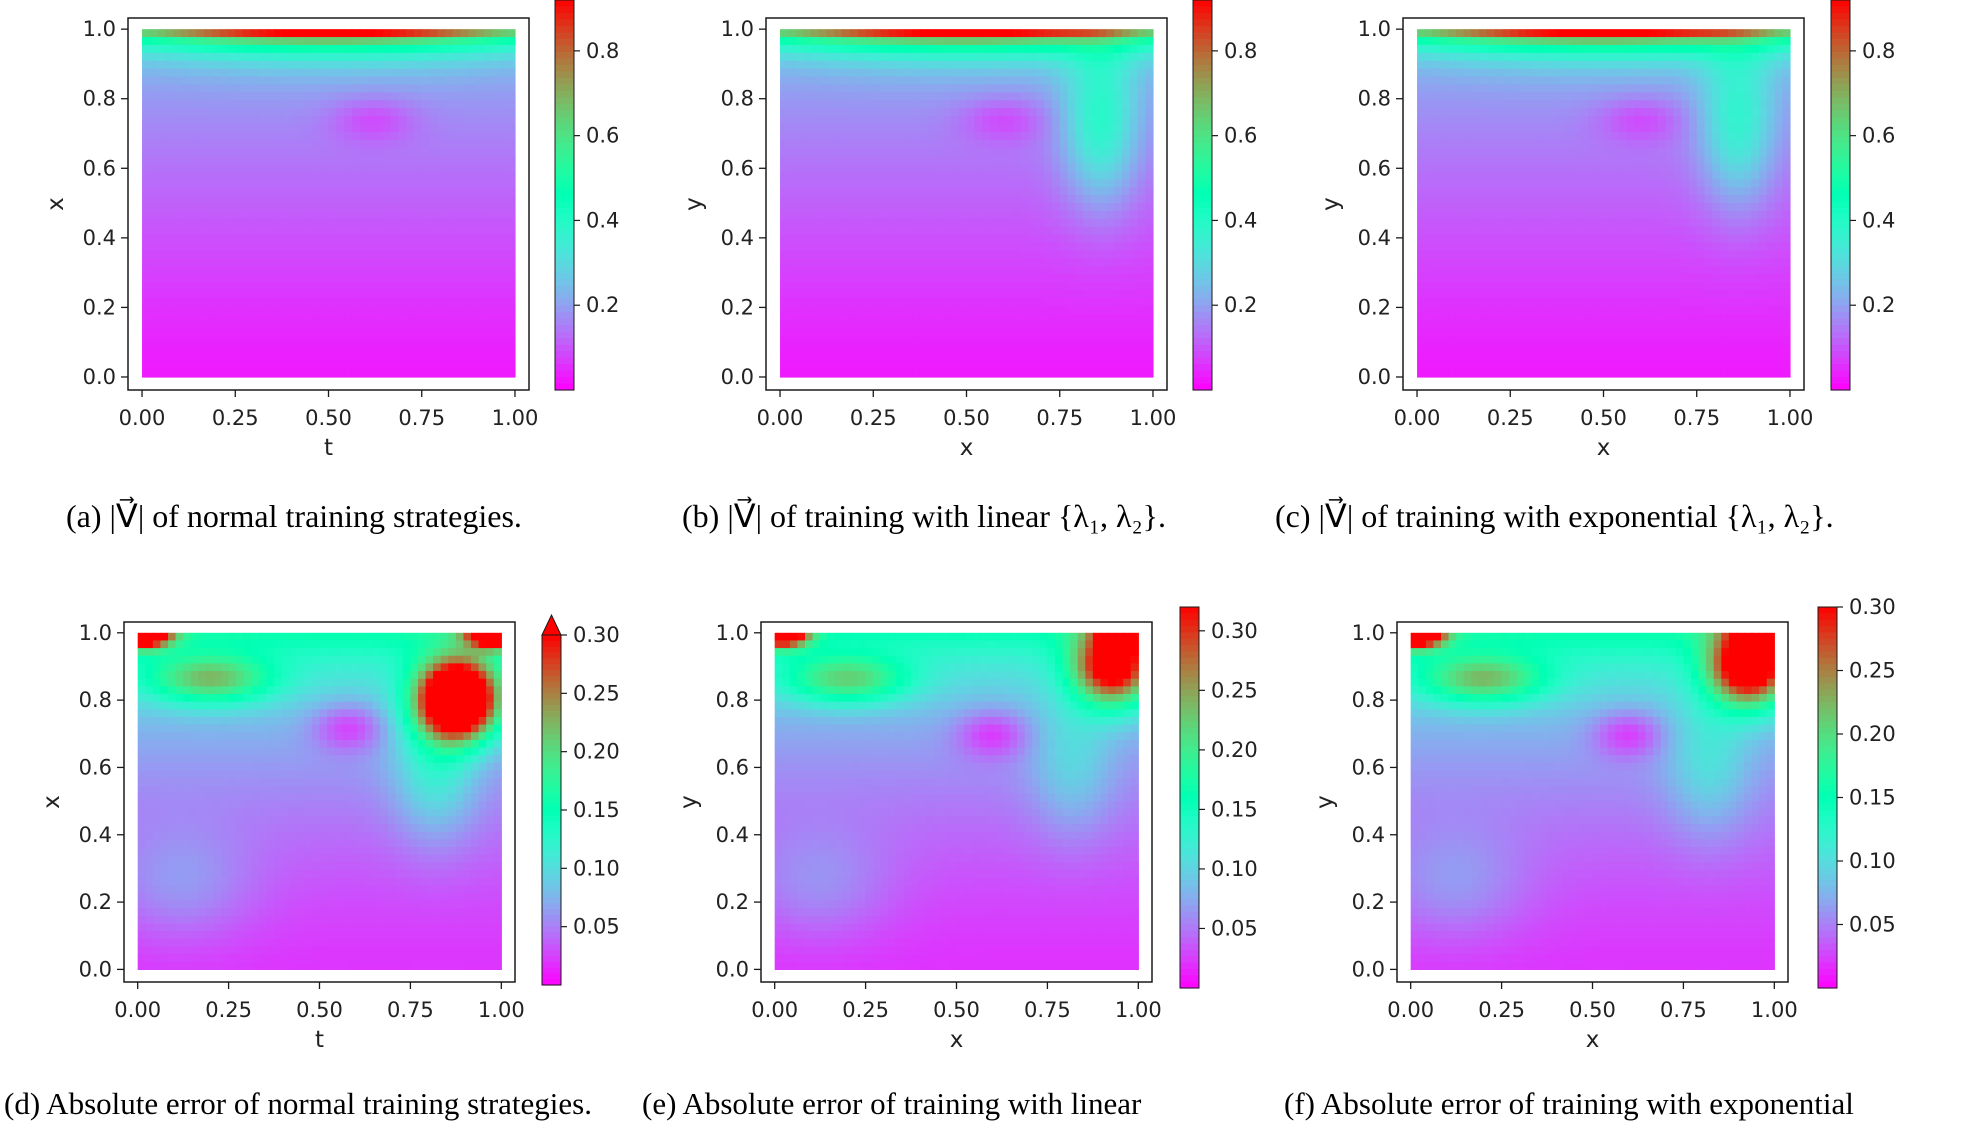 This screenshot has height=1129, width=1979. I want to click on y-tick-label: 0.4, so click(99, 238).